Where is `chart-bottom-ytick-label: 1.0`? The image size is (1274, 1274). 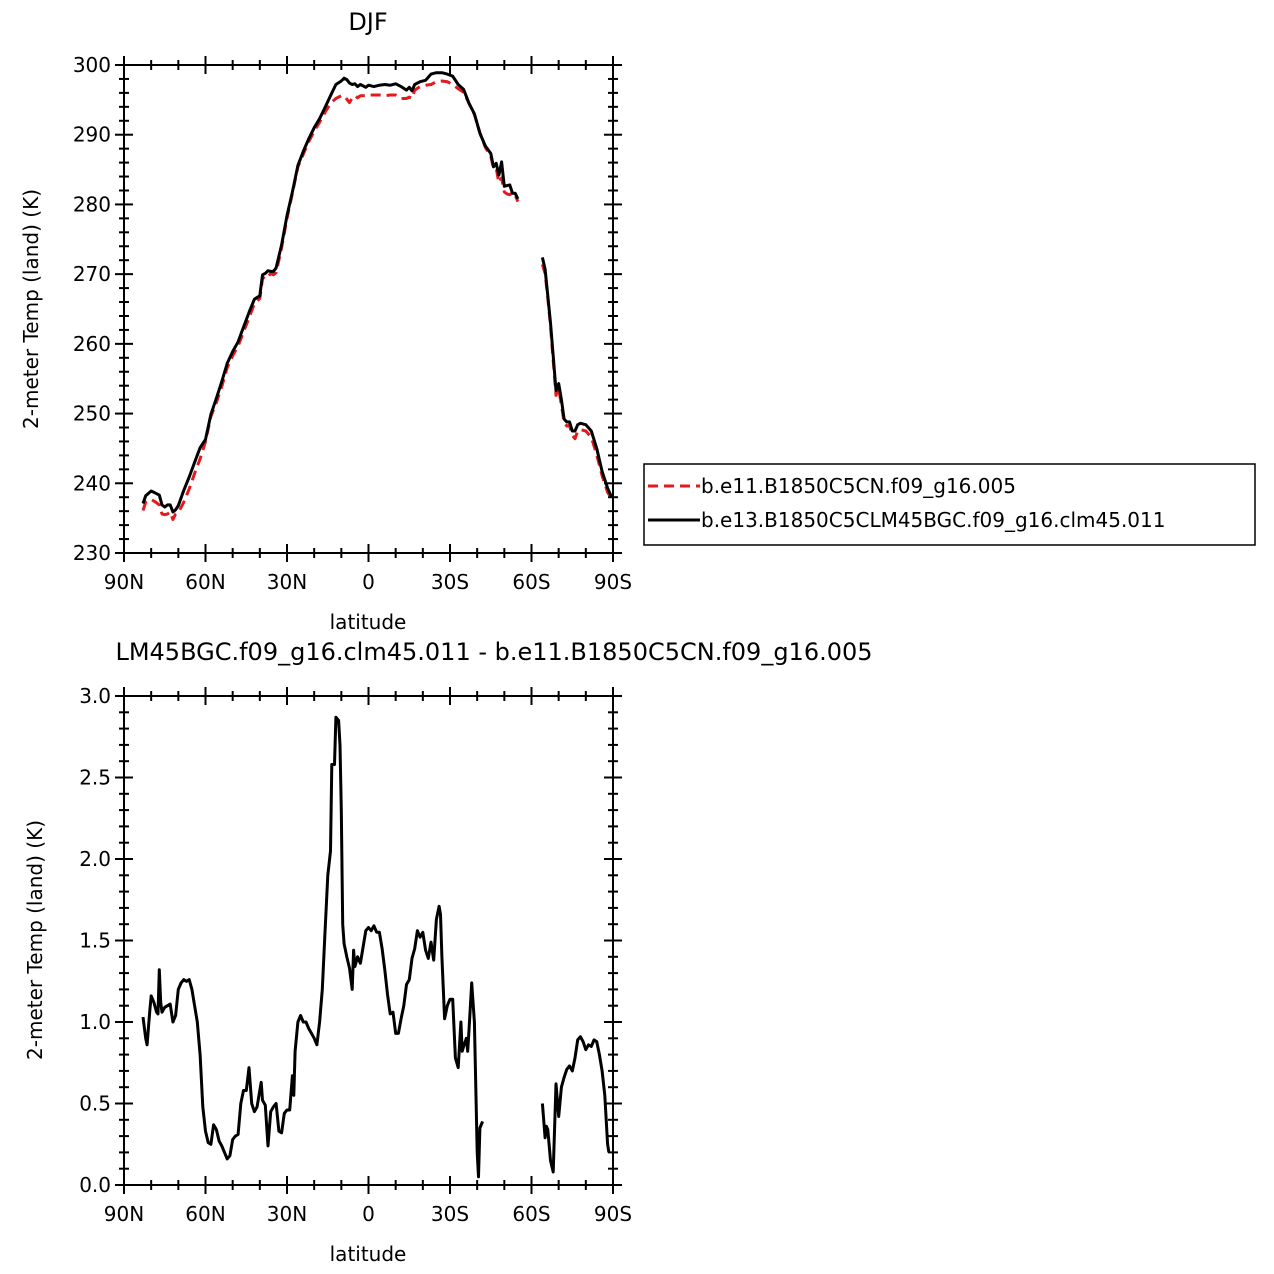
chart-bottom-ytick-label: 1.0 is located at coordinates (95, 1022).